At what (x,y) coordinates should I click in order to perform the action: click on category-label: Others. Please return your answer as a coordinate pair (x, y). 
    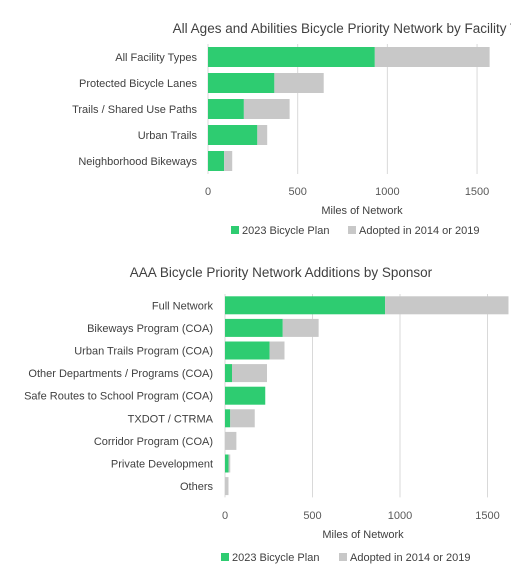
    Looking at the image, I should click on (197, 487).